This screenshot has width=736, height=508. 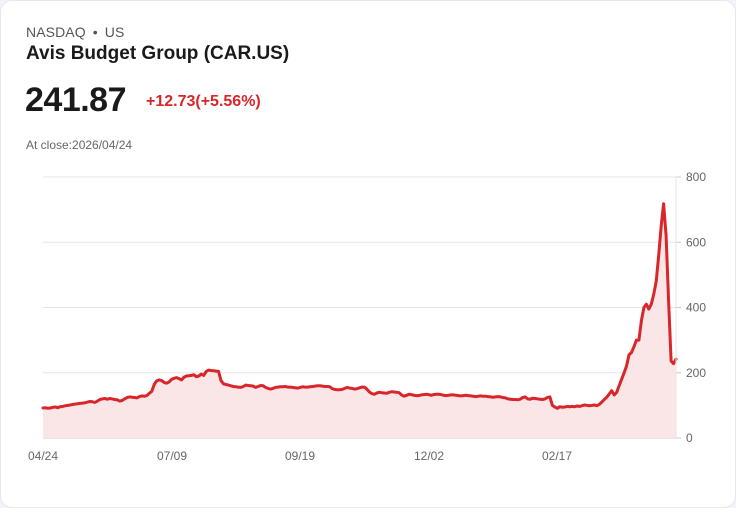 What do you see at coordinates (696, 177) in the screenshot?
I see `y-tick-label: 800` at bounding box center [696, 177].